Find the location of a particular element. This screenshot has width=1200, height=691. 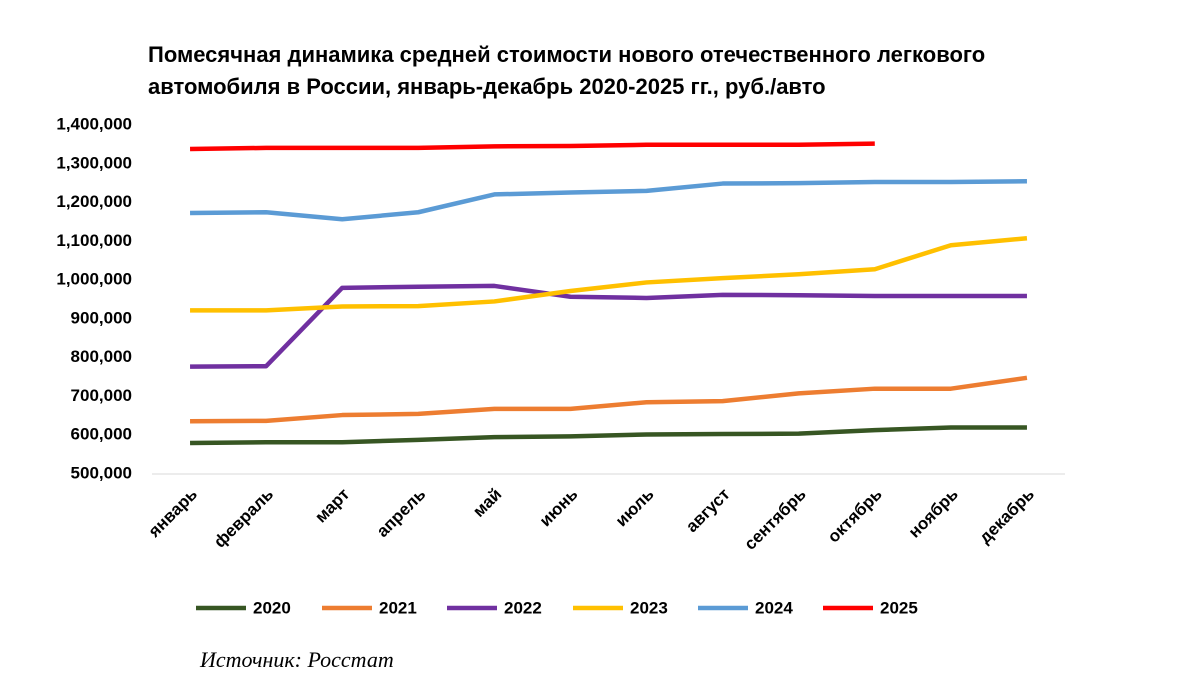

y-tick-label: 500,000 is located at coordinates (101, 472).